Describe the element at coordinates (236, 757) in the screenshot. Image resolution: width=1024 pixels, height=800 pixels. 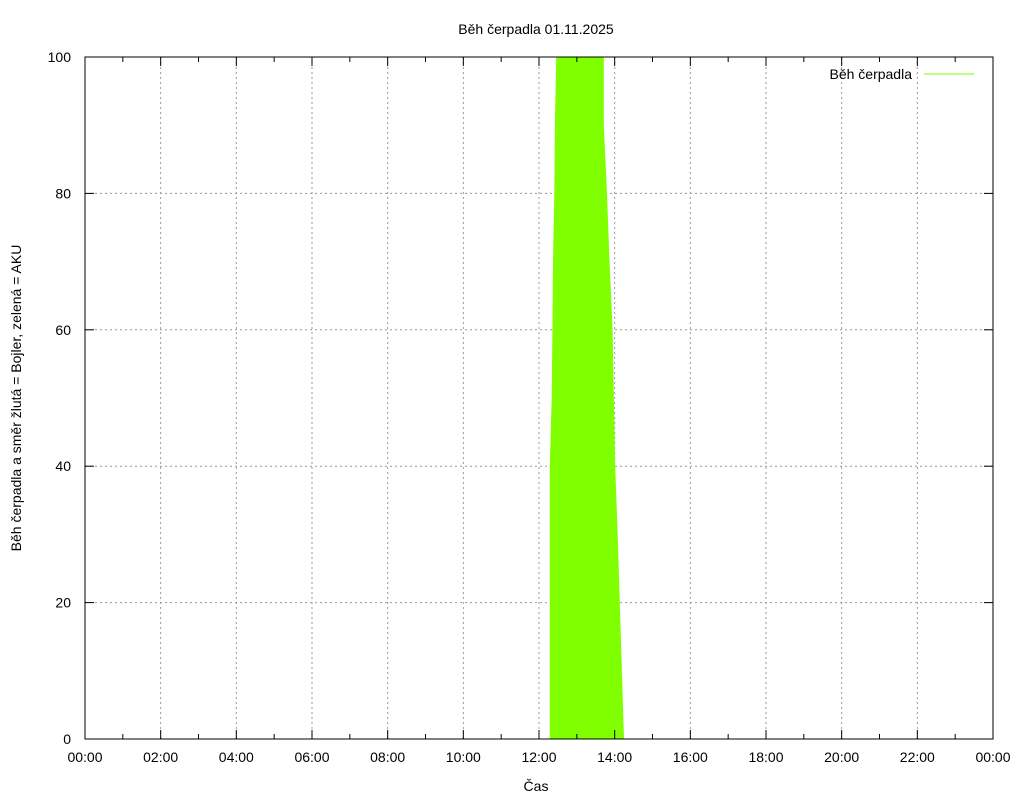
I see `x-tick-label: 04:00` at that location.